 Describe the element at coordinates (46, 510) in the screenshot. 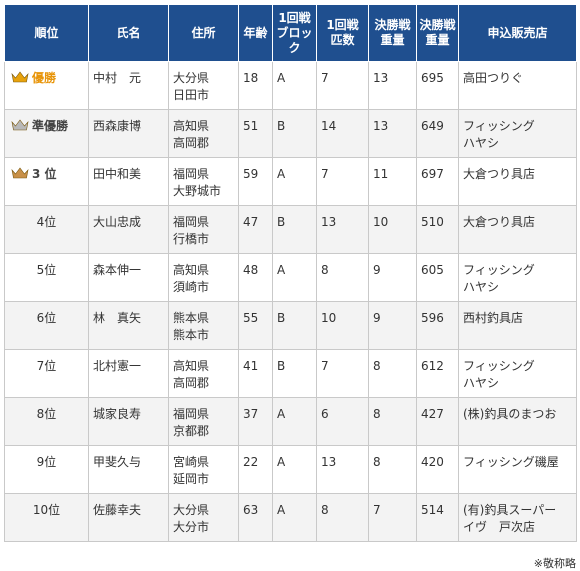

I see `rank-label: 10位` at that location.